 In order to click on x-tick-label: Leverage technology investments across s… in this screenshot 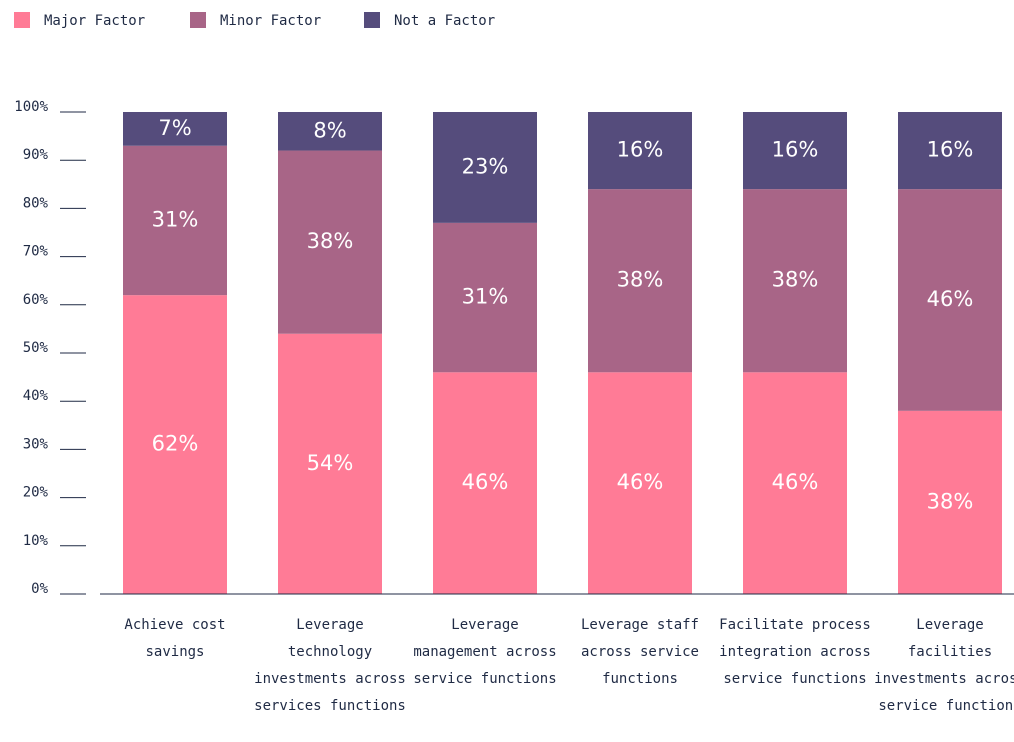, I will do `click(330, 665)`.